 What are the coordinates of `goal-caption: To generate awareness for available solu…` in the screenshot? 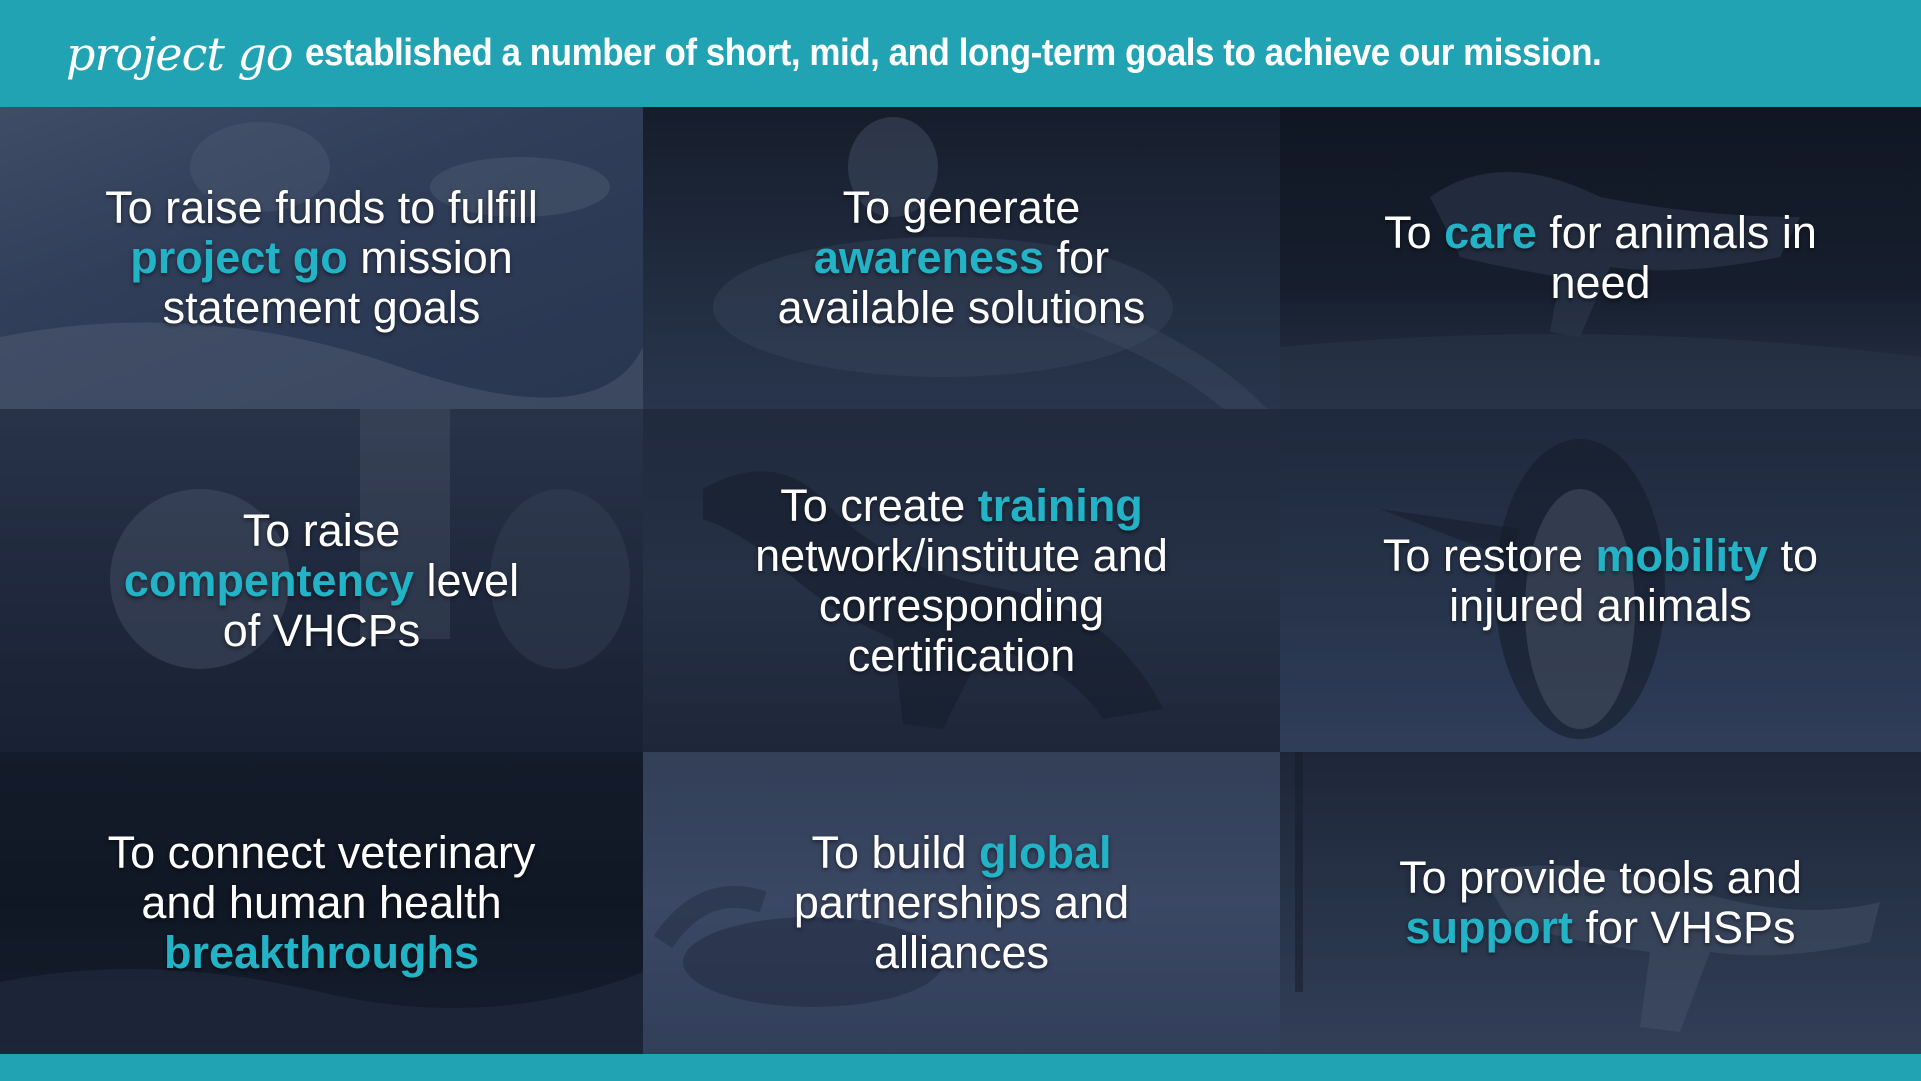 It's located at (961, 257).